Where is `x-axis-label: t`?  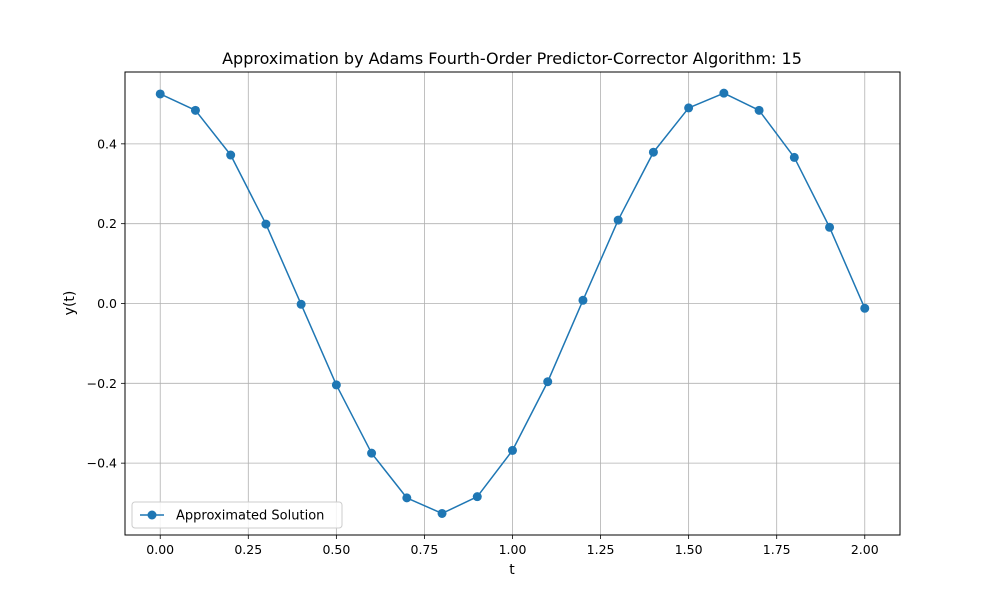
x-axis-label: t is located at coordinates (512, 570).